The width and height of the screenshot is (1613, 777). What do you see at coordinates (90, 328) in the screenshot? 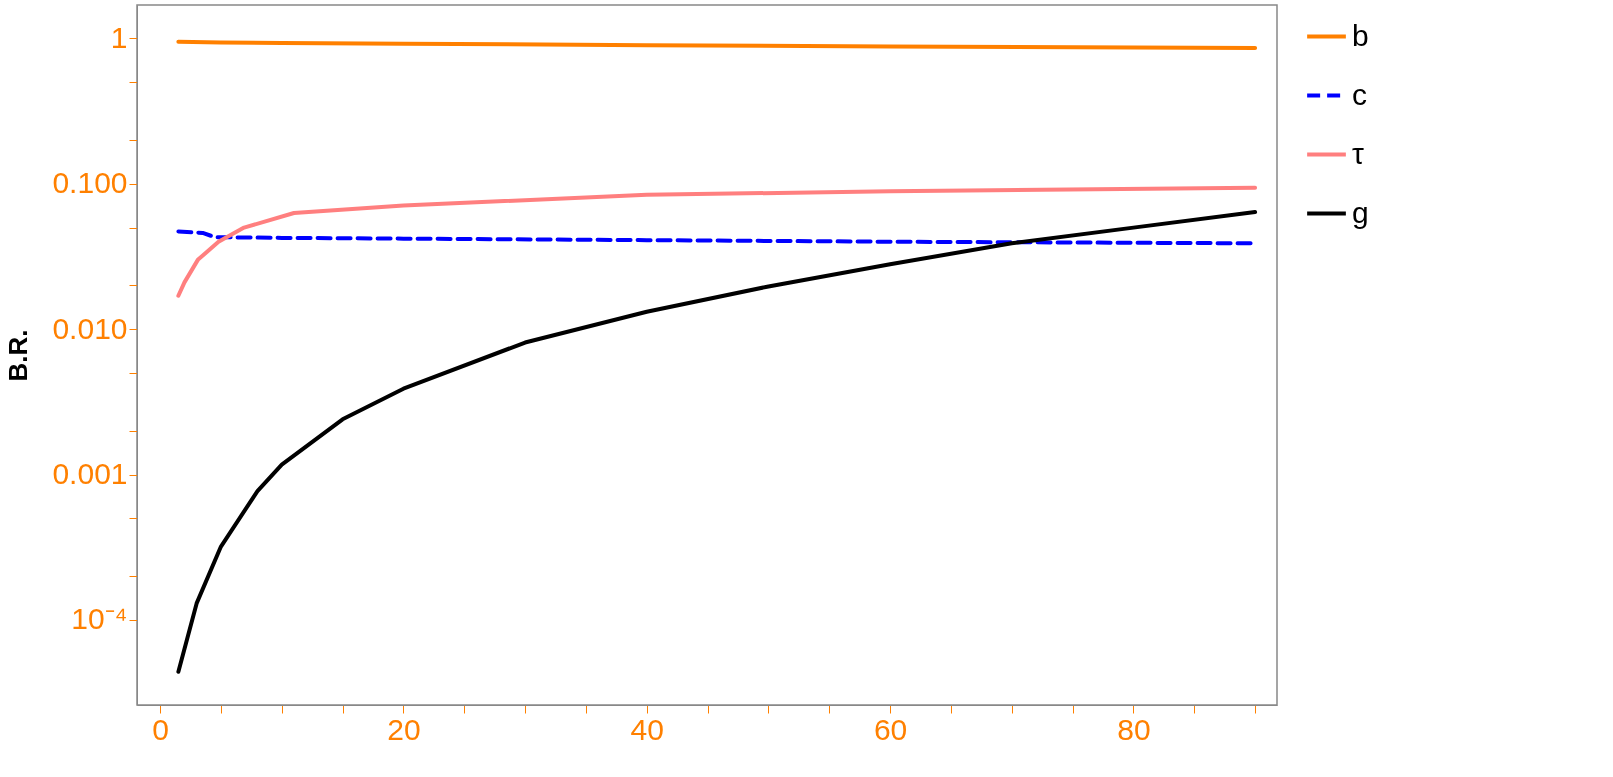
I see `y-tick-label: 0.010` at bounding box center [90, 328].